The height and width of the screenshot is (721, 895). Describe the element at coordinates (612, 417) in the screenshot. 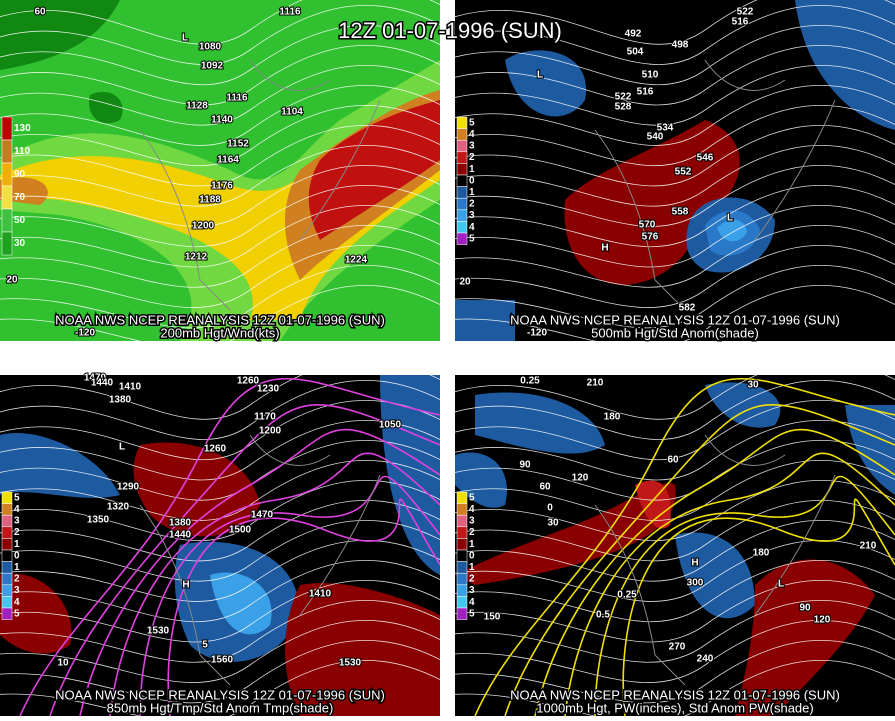

I see `contour-label: 180` at that location.